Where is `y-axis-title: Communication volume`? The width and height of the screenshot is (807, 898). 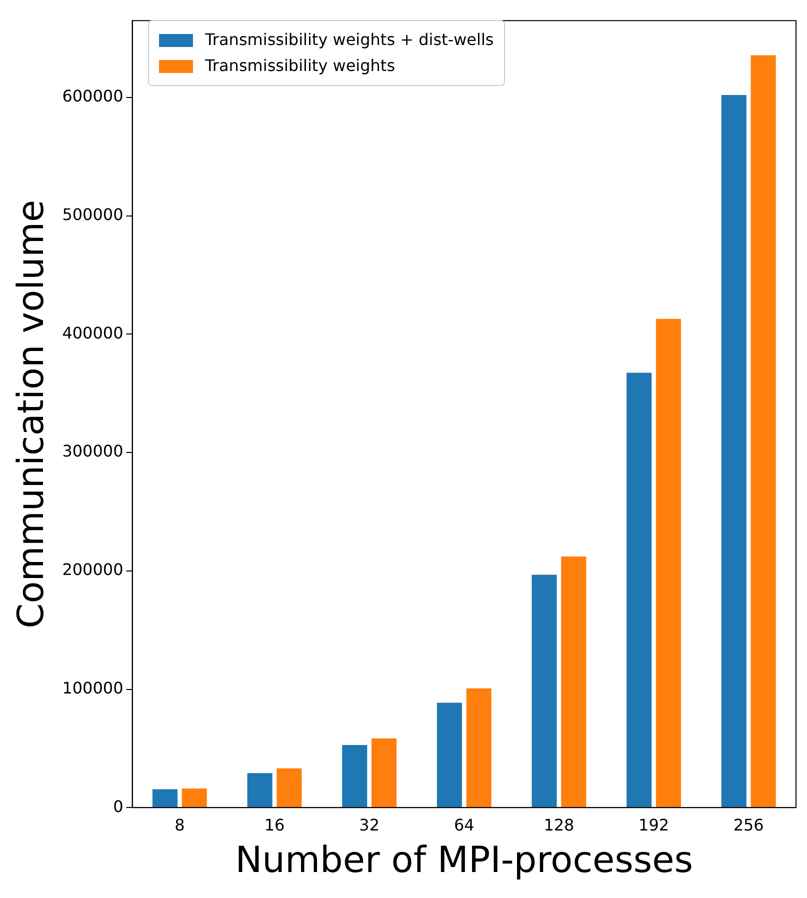
y-axis-title: Communication volume is located at coordinates (31, 414).